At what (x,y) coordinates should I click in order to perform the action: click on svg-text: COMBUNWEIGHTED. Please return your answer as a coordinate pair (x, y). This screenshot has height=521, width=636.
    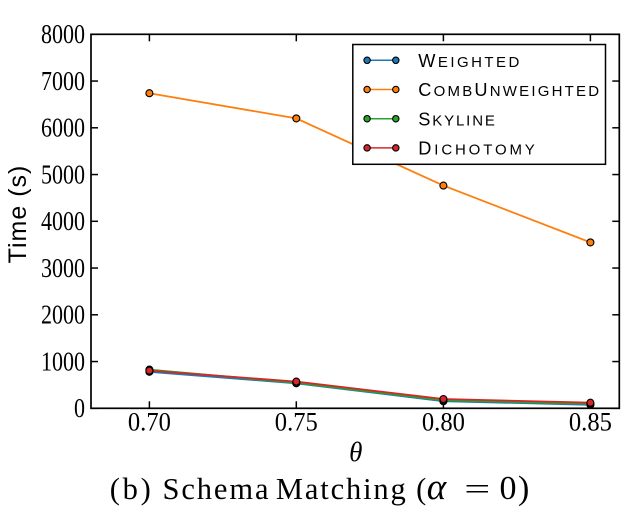
    Looking at the image, I should click on (509, 90).